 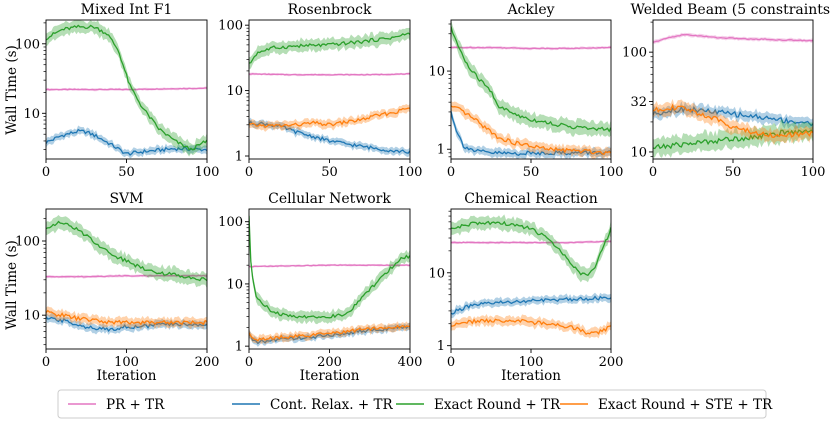 What do you see at coordinates (12, 285) in the screenshot?
I see `y-axis-label-row2: Wall Time (s)` at bounding box center [12, 285].